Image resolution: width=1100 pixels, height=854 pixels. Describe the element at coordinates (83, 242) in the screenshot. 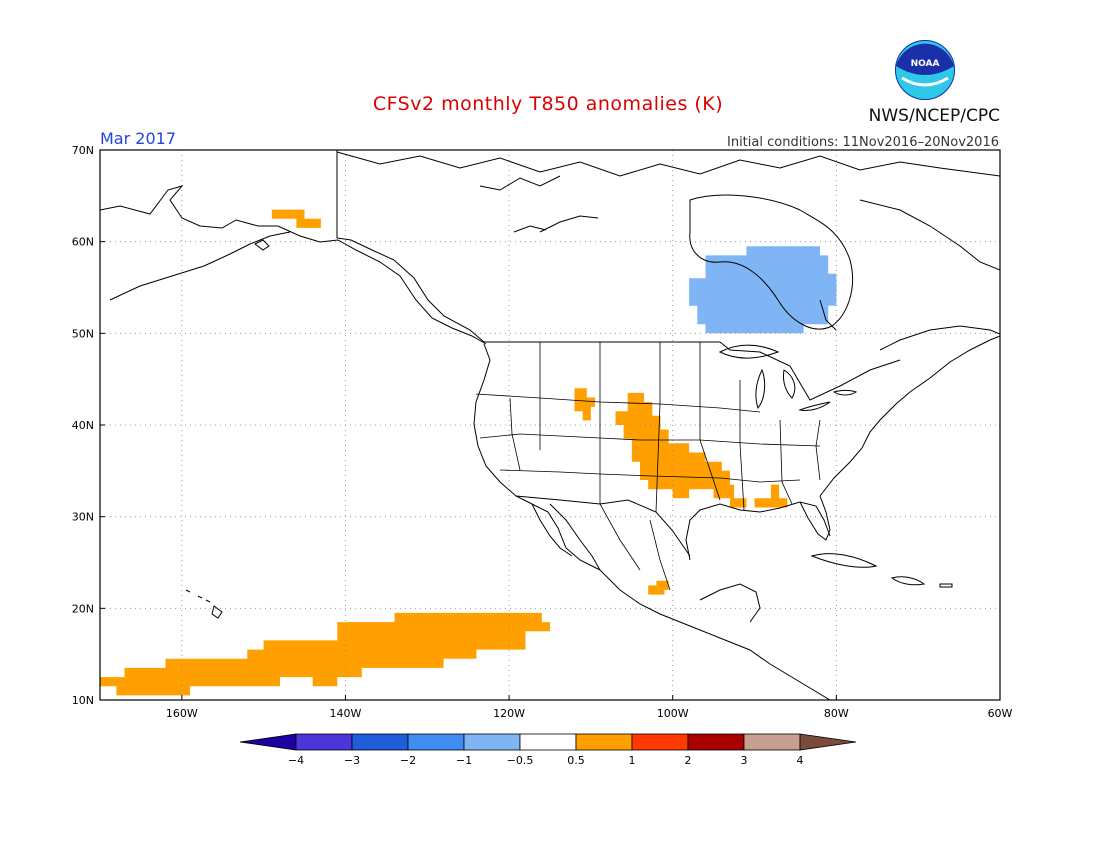

I see `lat-tick-label: 60N` at that location.